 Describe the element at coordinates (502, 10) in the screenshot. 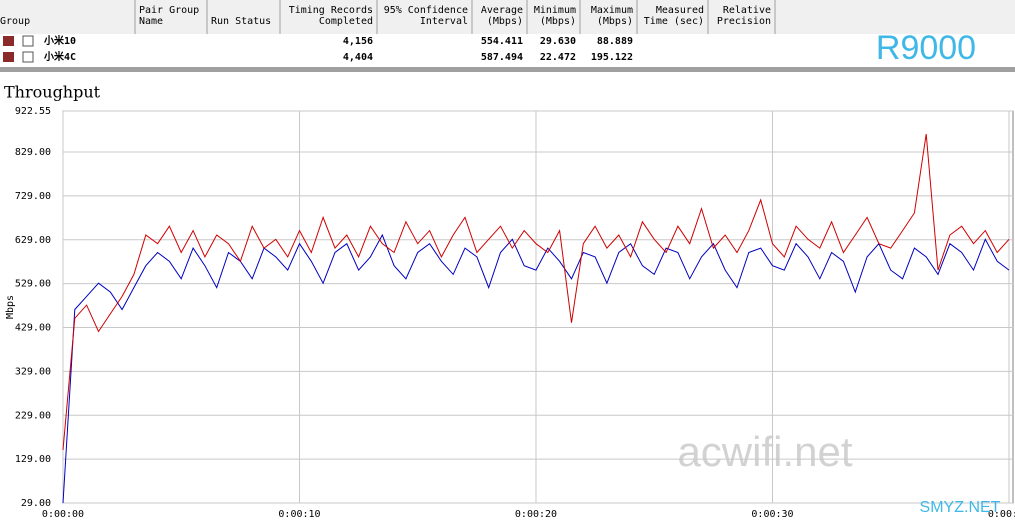

I see `column-header: Average` at that location.